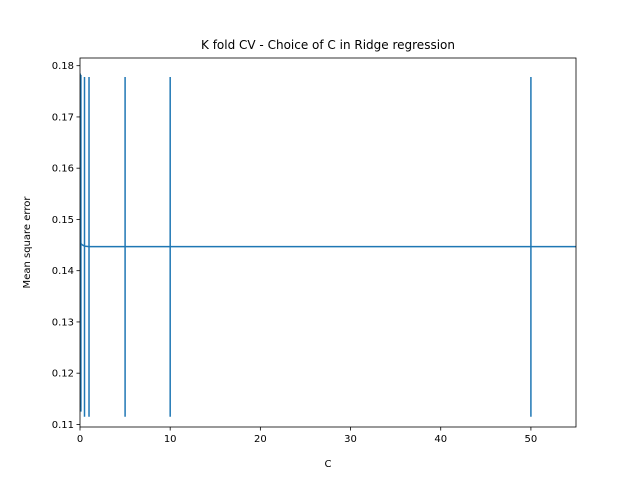 This screenshot has width=640, height=480. What do you see at coordinates (27, 242) in the screenshot?
I see `y-axis-label: Mean square error` at bounding box center [27, 242].